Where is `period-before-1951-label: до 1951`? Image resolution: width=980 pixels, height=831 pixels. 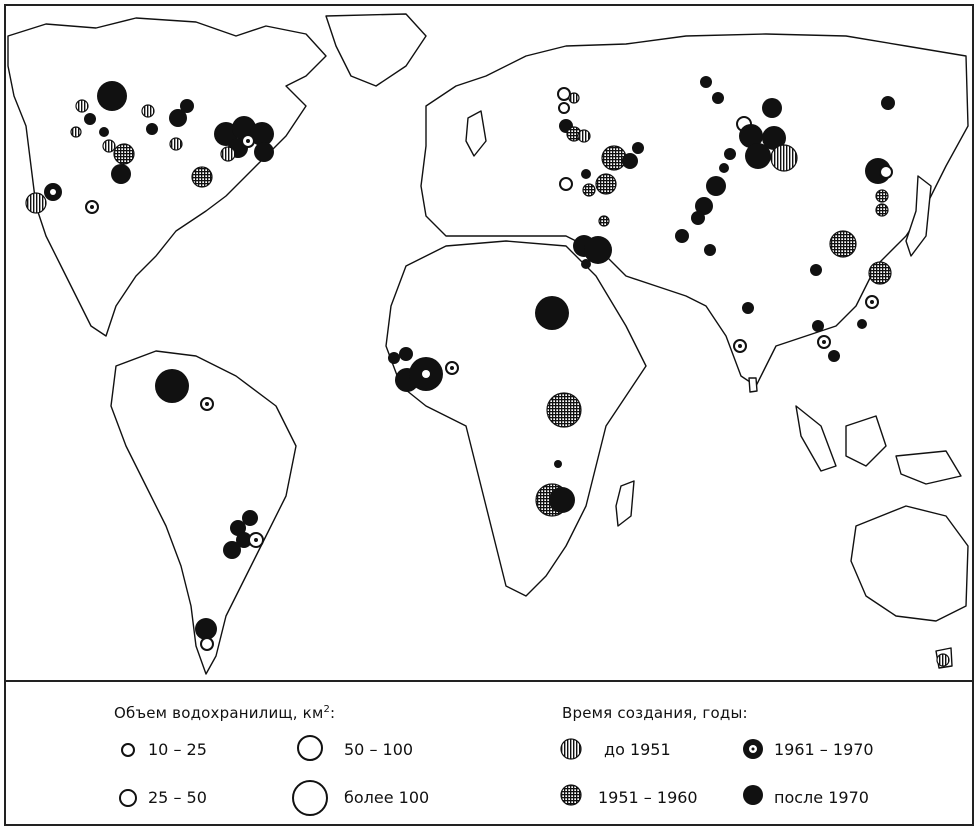
period-before-1951-label: до 1951 is located at coordinates (637, 749).